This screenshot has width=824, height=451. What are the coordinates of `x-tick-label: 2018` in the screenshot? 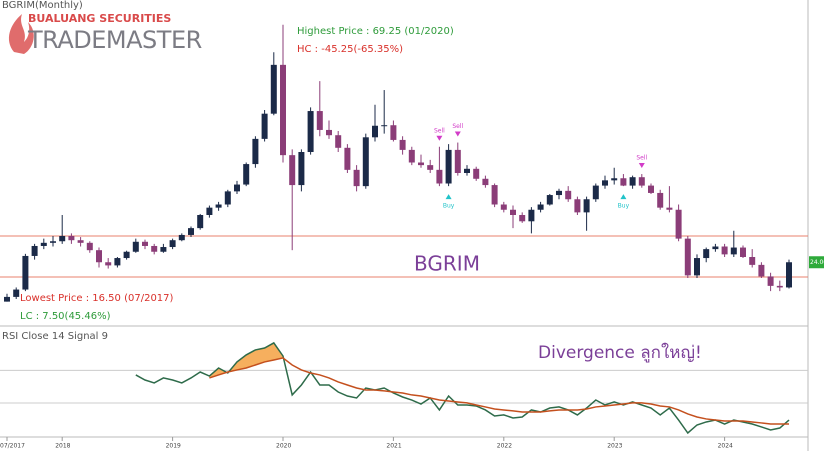 It's located at (62, 446).